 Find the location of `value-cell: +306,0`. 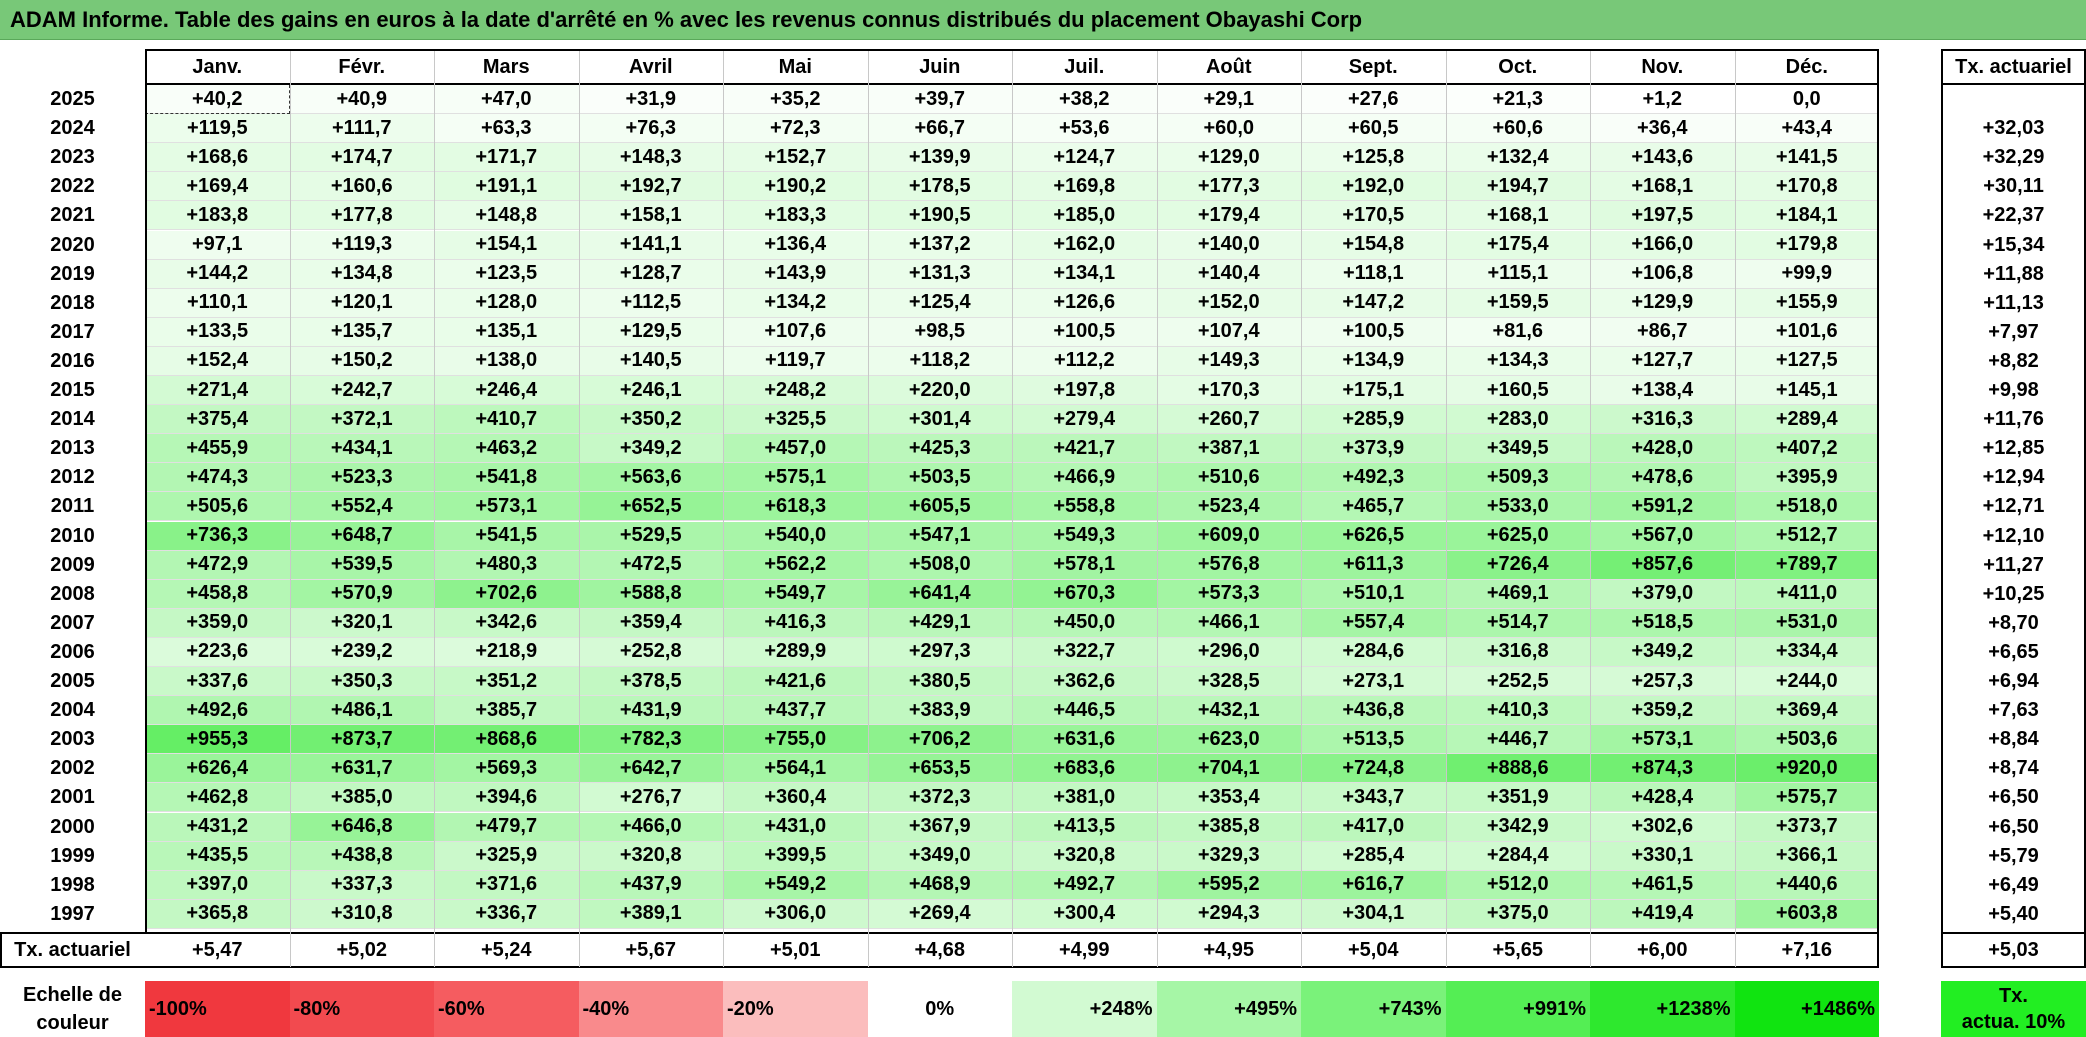

value-cell: +306,0 is located at coordinates (795, 914).